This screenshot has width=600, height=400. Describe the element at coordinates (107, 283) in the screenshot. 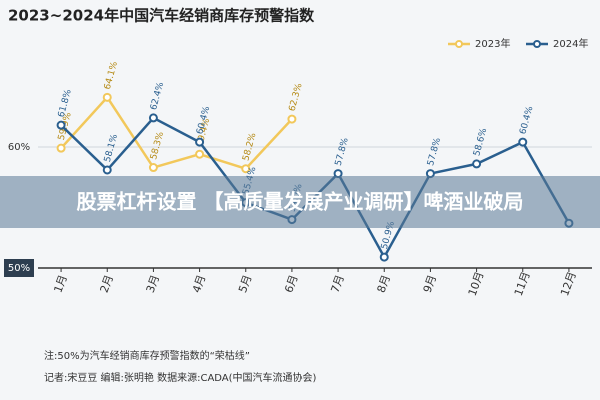

I see `x-tick-label: 2月` at that location.